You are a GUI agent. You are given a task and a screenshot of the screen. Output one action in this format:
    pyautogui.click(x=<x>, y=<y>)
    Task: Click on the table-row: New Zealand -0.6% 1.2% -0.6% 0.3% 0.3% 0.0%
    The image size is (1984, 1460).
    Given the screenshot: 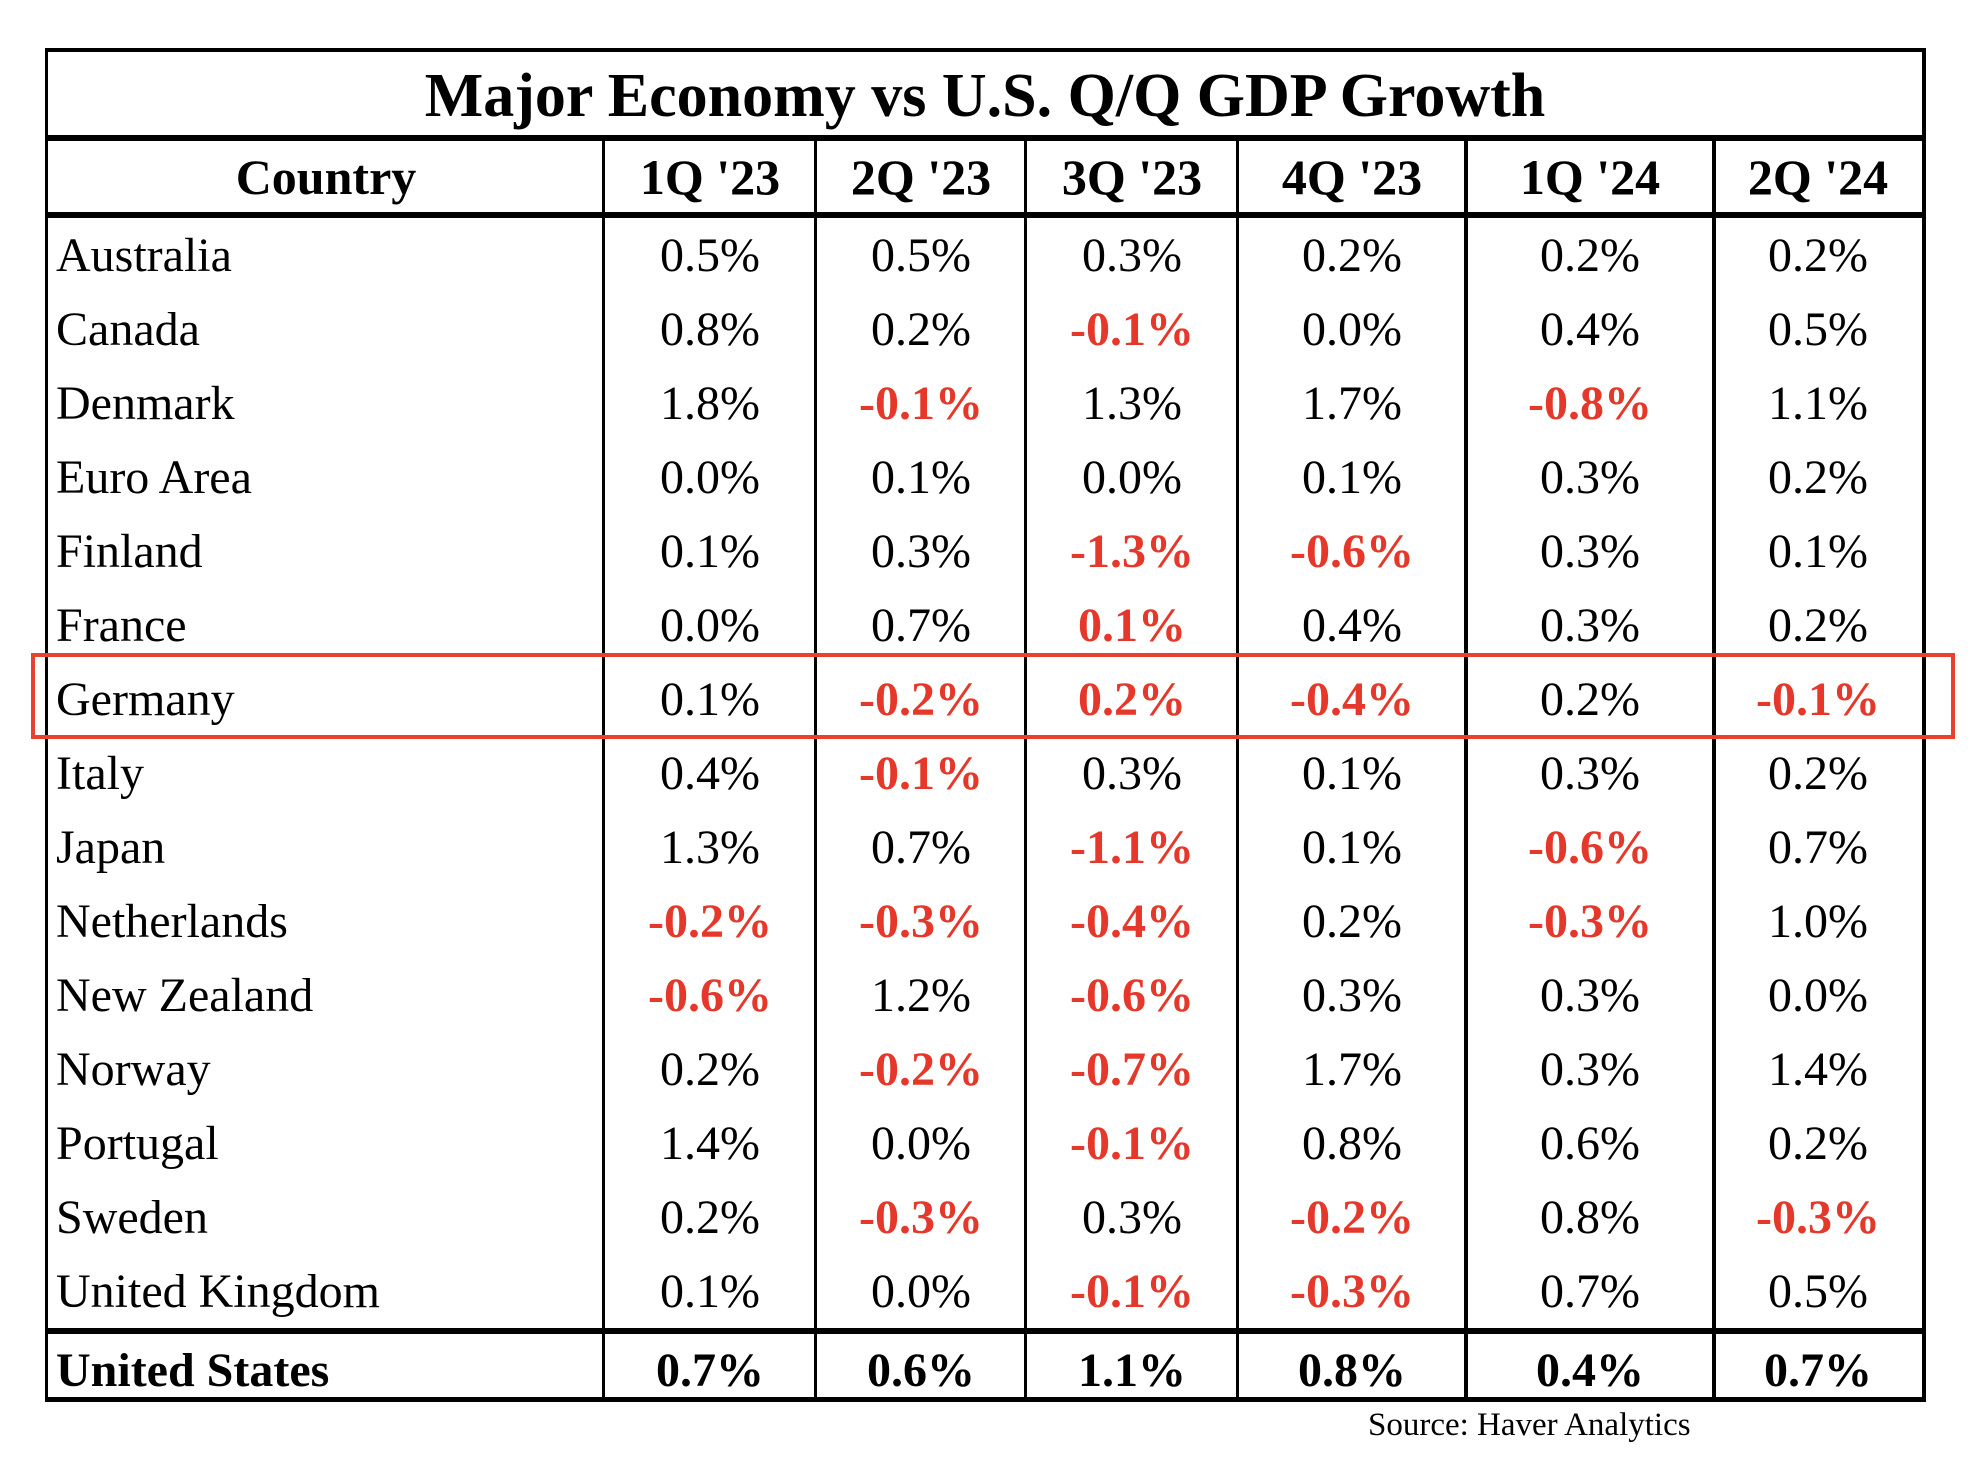 What is the action you would take?
    pyautogui.click(x=985, y=995)
    